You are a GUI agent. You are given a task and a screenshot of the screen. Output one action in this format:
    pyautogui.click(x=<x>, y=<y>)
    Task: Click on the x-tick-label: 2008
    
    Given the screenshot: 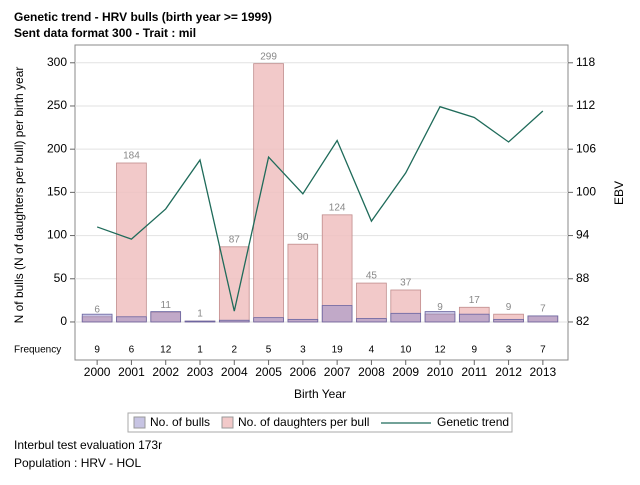 What is the action you would take?
    pyautogui.click(x=371, y=372)
    